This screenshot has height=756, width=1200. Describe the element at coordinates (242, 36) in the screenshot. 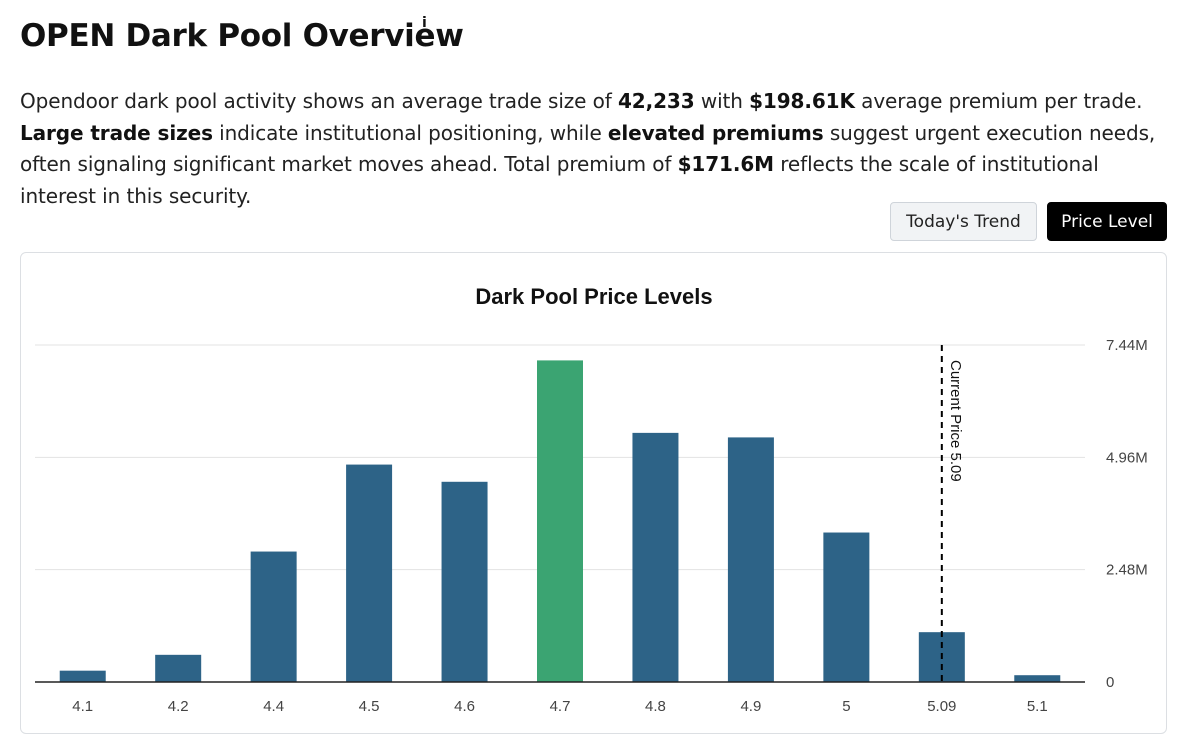

I see `page-title: OPEN Dark Pool Overview` at that location.